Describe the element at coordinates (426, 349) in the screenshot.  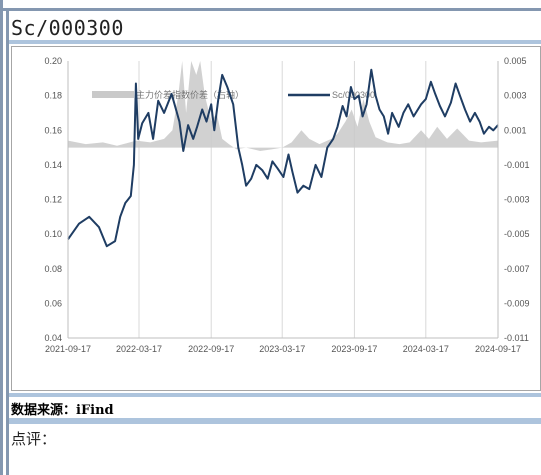
I see `x-tick-label: 2024-03-17` at that location.